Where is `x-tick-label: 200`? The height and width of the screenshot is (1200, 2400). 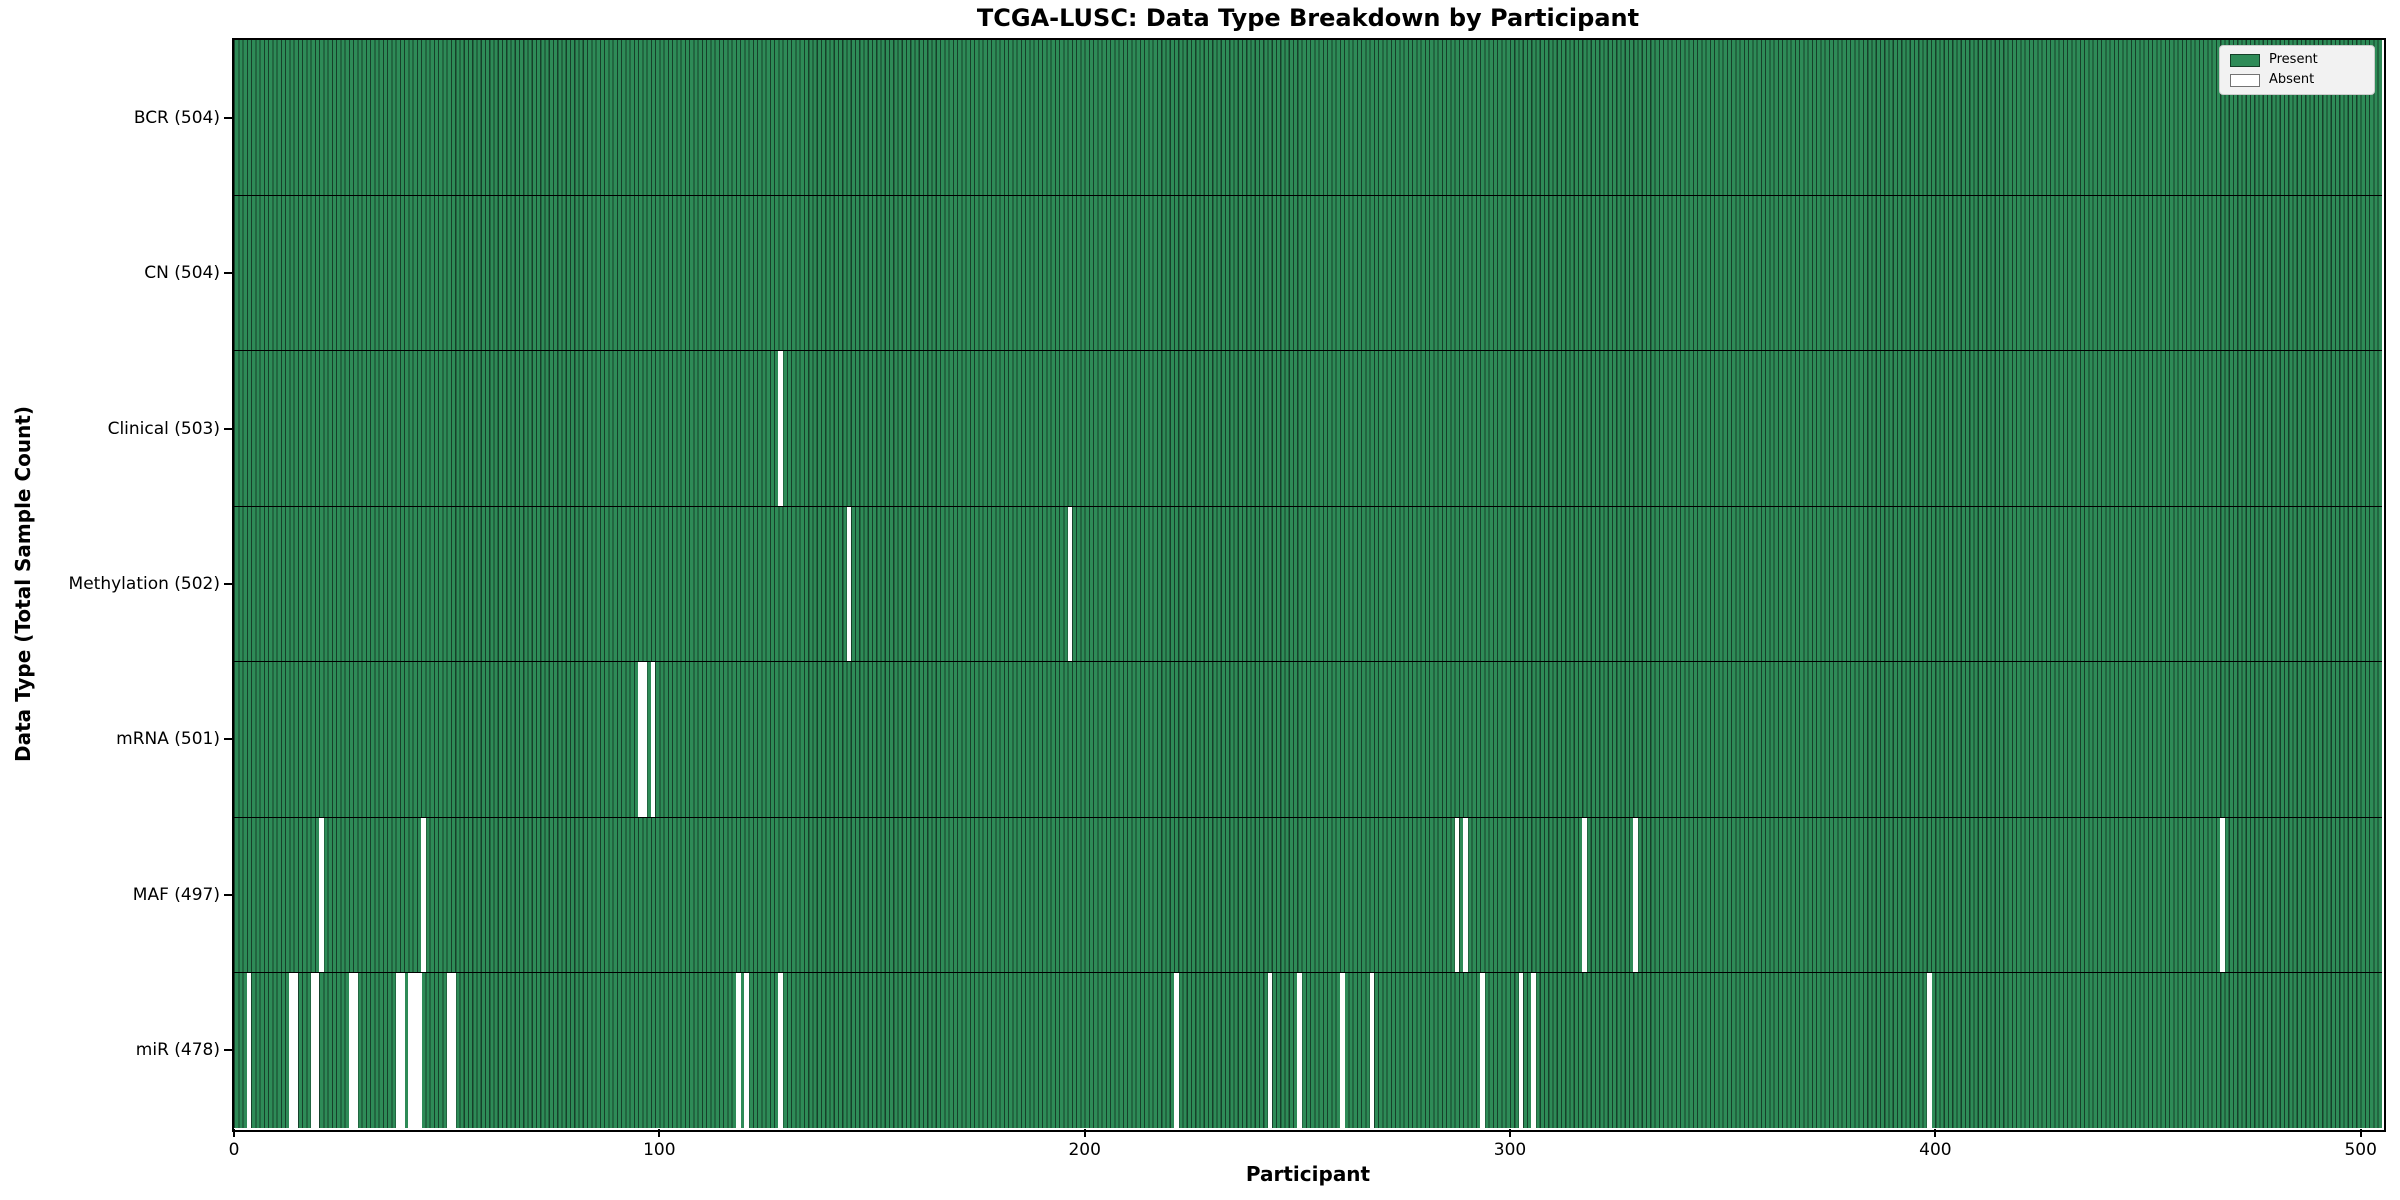
x-tick-label: 200 is located at coordinates (1084, 1150).